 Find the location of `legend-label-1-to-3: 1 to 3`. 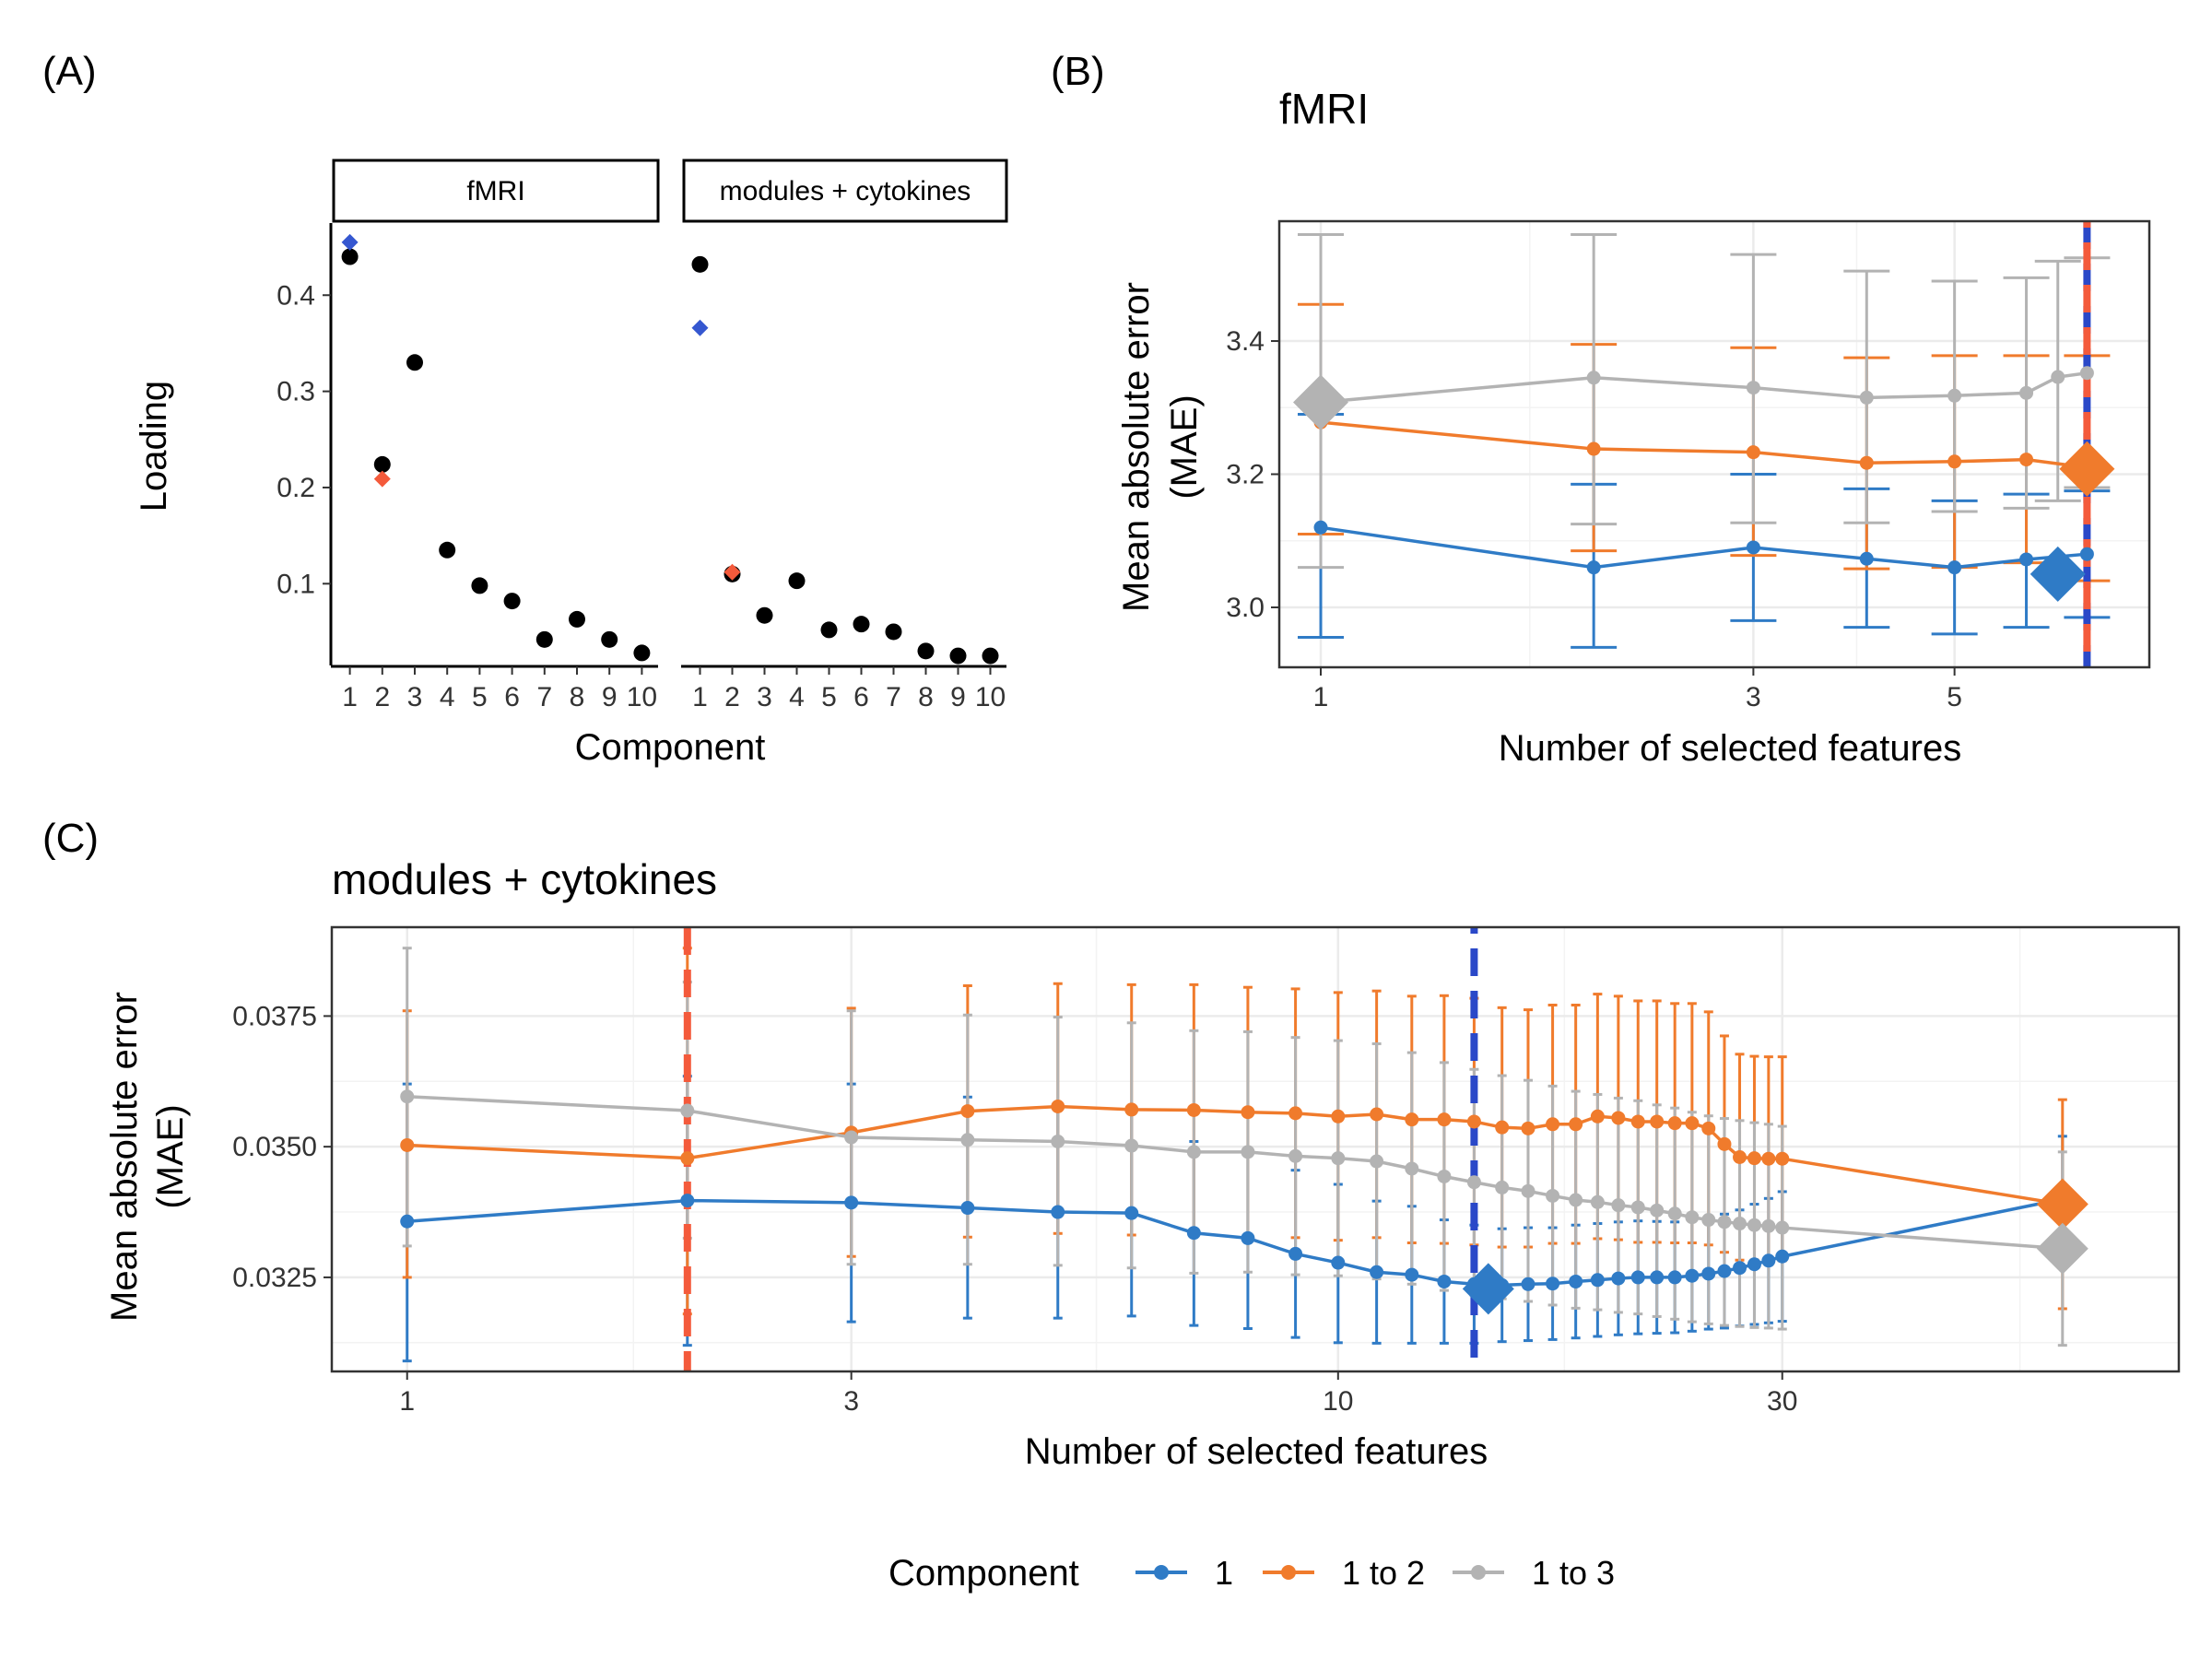

legend-label-1-to-3: 1 to 3 is located at coordinates (1573, 1573).